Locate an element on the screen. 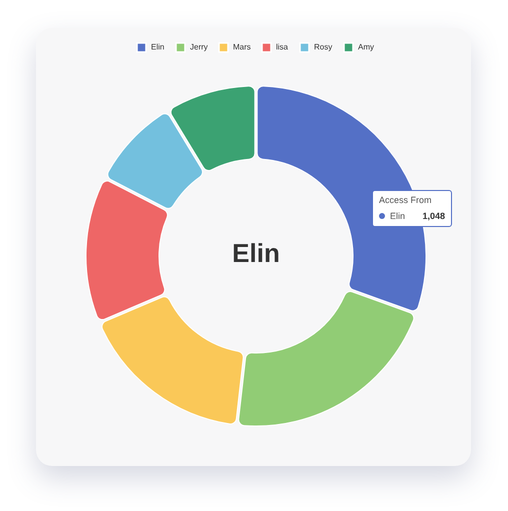  text: Access From is located at coordinates (406, 200).